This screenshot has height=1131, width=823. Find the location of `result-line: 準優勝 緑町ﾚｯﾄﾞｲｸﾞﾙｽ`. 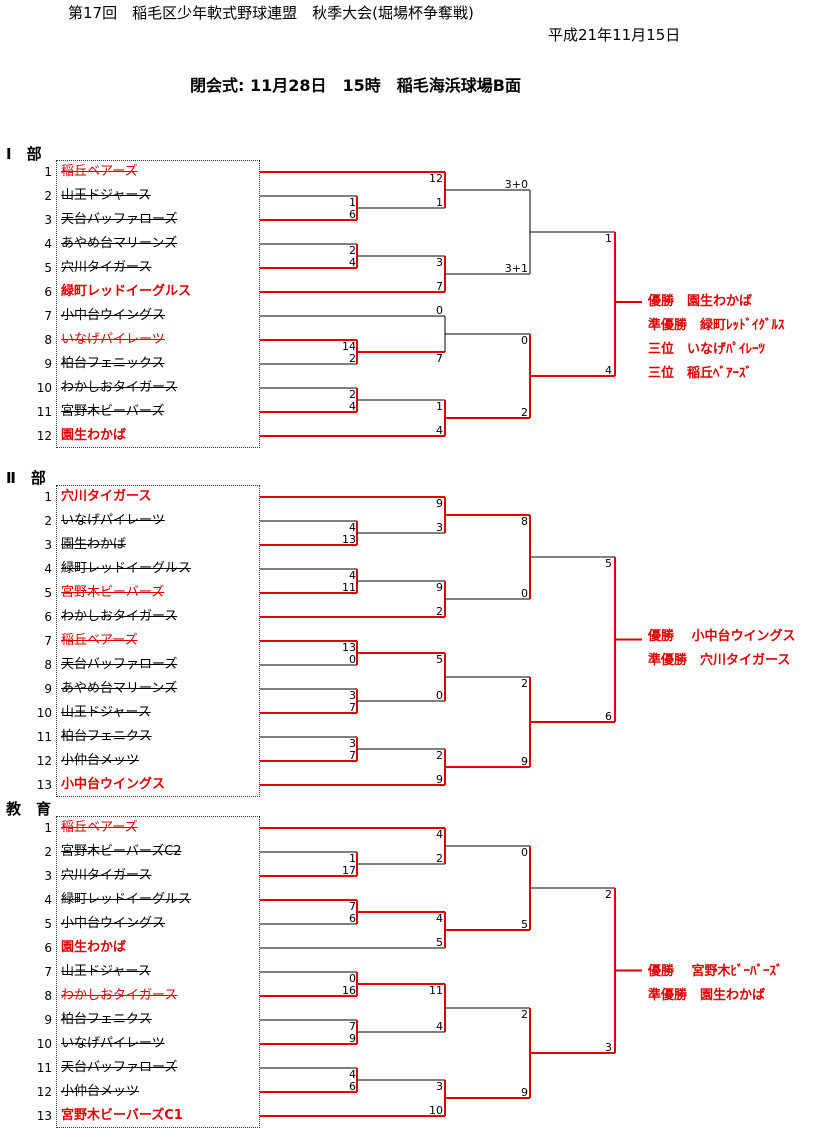

result-line: 準優勝 緑町ﾚｯﾄﾞｲｸﾞﾙｽ is located at coordinates (716, 325).